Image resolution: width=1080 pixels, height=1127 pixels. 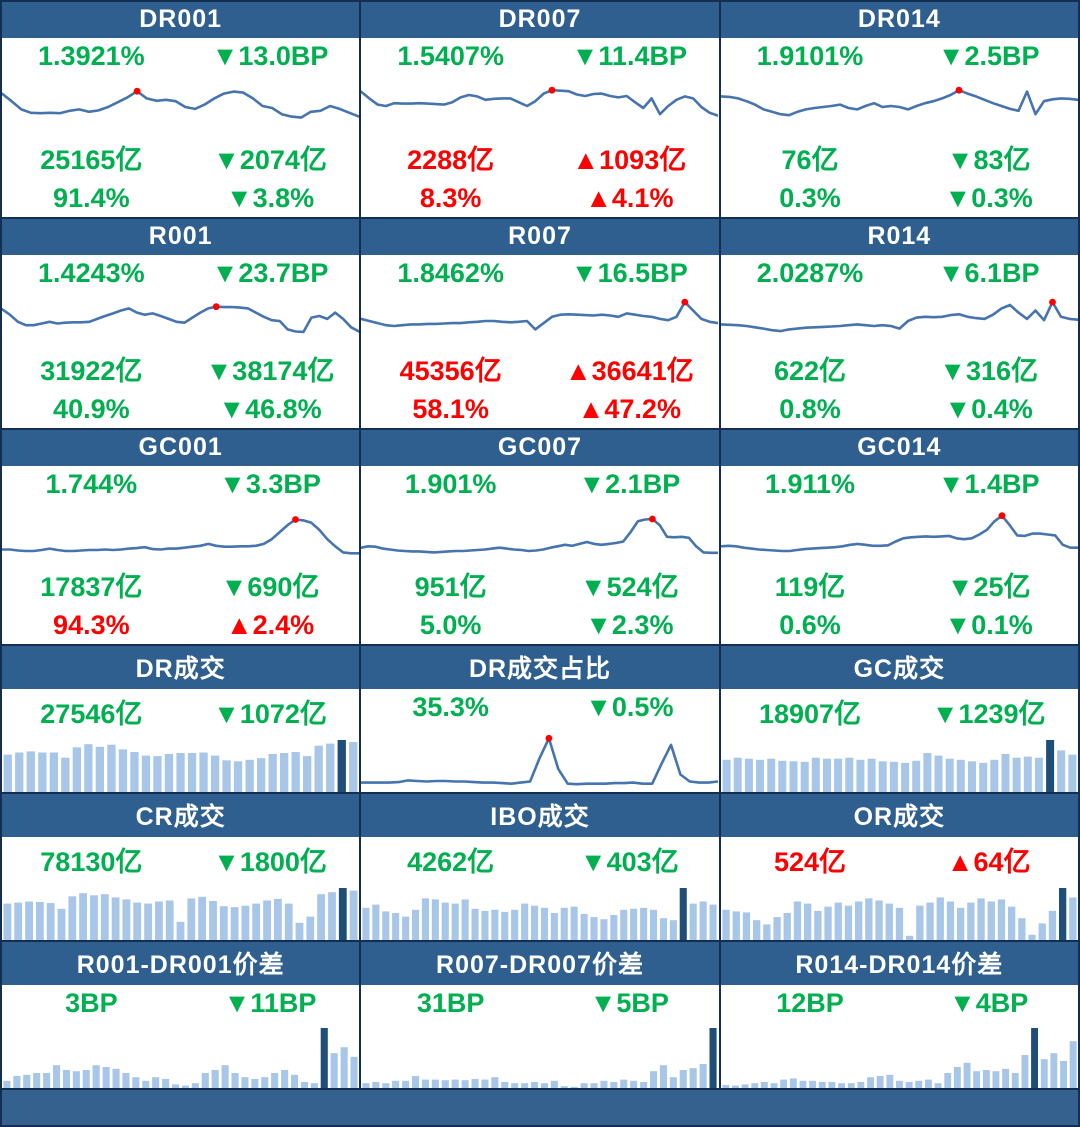 What do you see at coordinates (91, 625) in the screenshot?
I see `stat-value: 94.3%` at bounding box center [91, 625].